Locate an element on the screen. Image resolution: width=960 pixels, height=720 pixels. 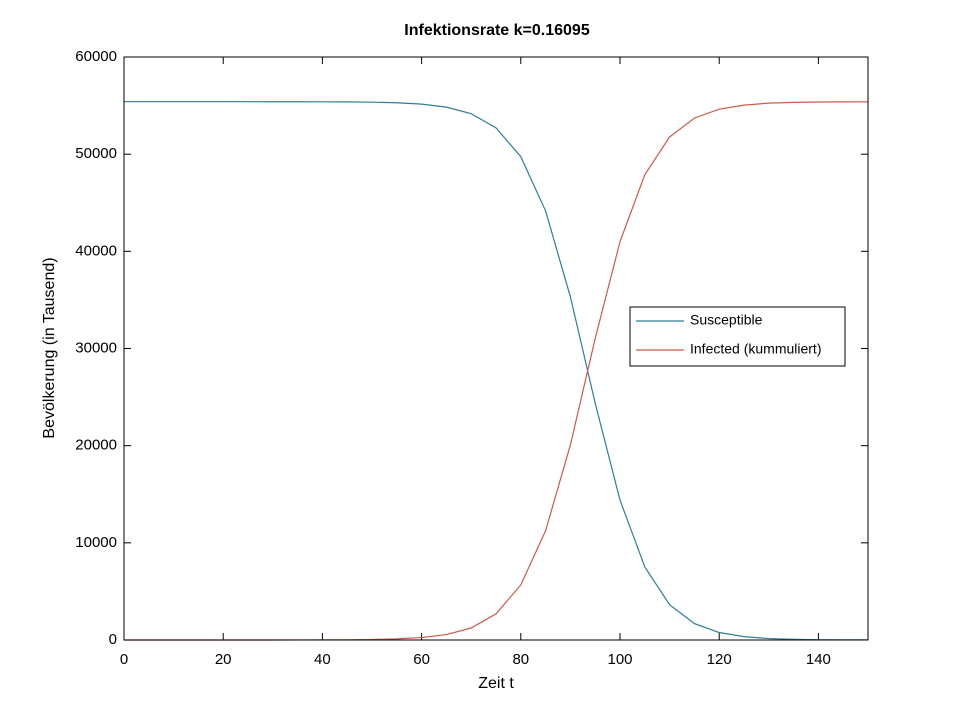
legend: Susceptible Infected (kummuliert) is located at coordinates (737, 336).